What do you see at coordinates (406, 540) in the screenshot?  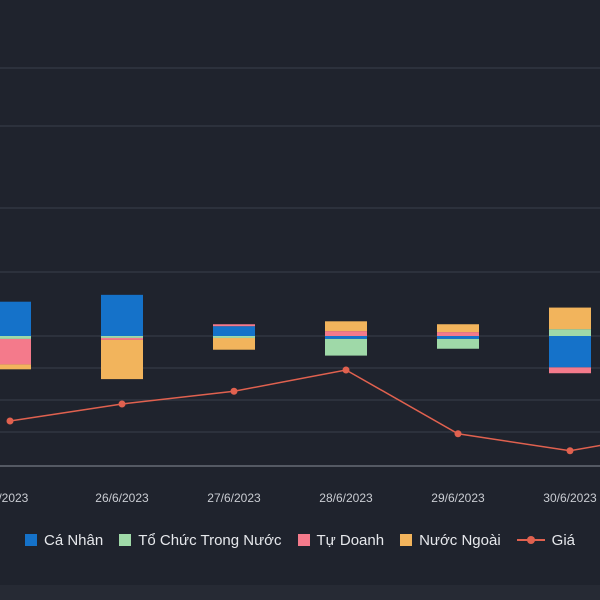 I see `legend-swatch-nuoc-ngoai` at bounding box center [406, 540].